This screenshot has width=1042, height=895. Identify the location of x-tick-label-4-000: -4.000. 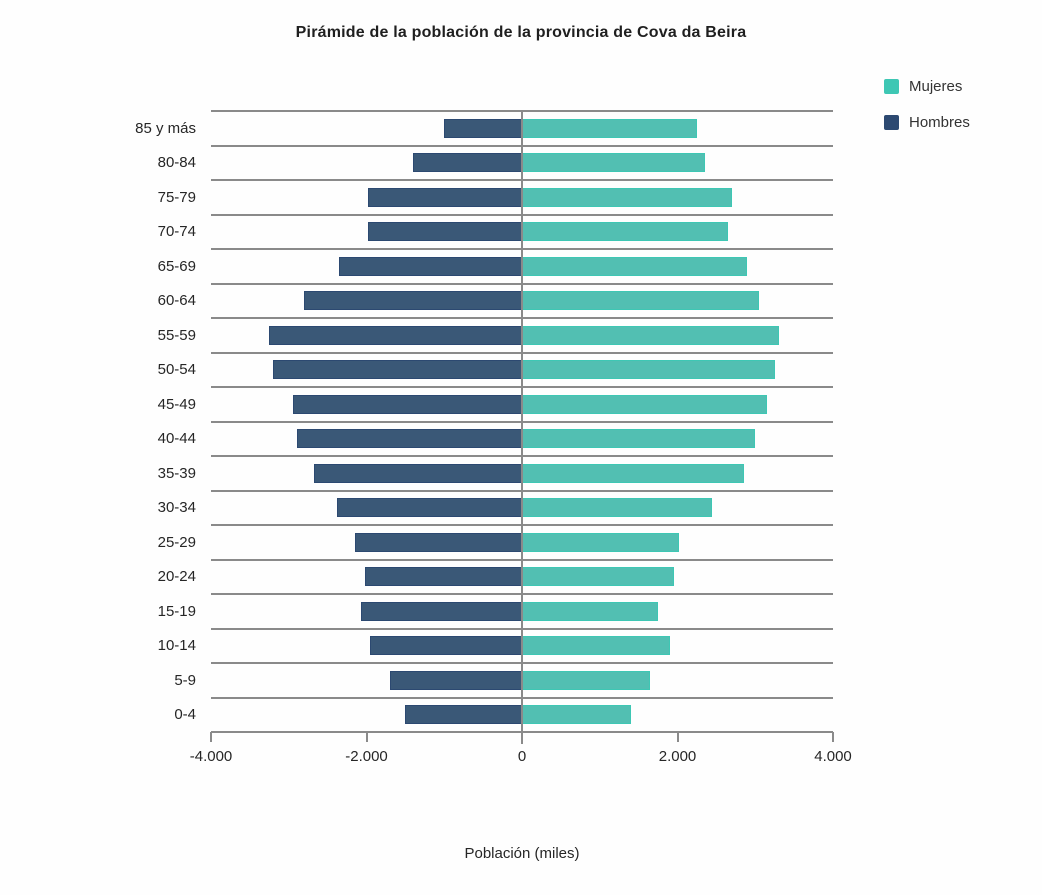
(211, 756).